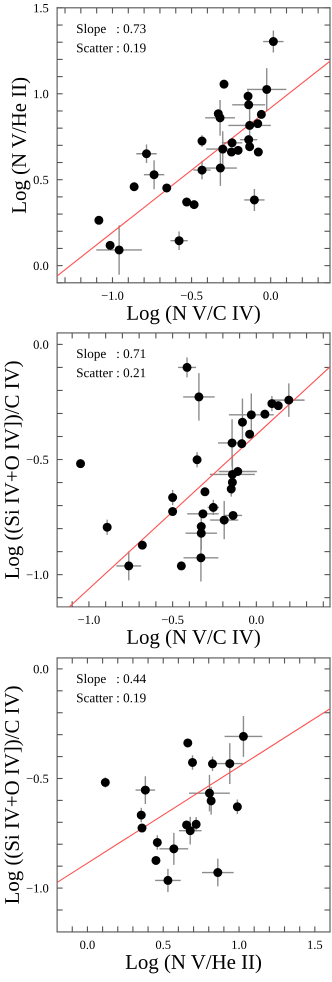 This screenshot has height=982, width=332. Describe the element at coordinates (111, 680) in the screenshot. I see `annotation: Slope : 0.44` at that location.